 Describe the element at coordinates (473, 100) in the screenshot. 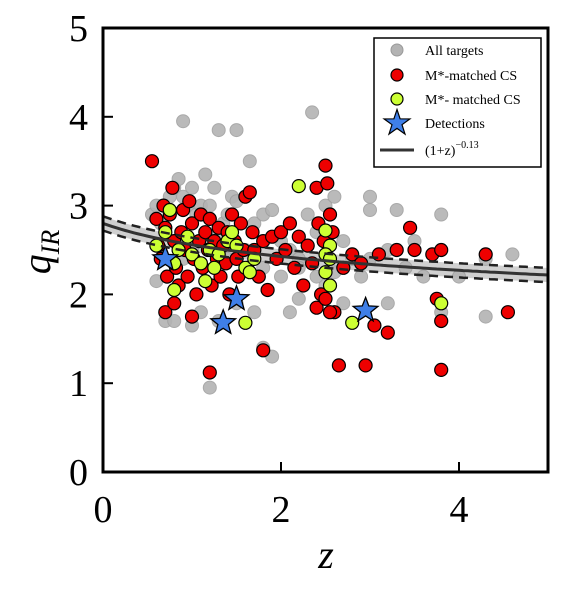

I see `legend-label-matched-cs-alt: M*- matched CS` at that location.